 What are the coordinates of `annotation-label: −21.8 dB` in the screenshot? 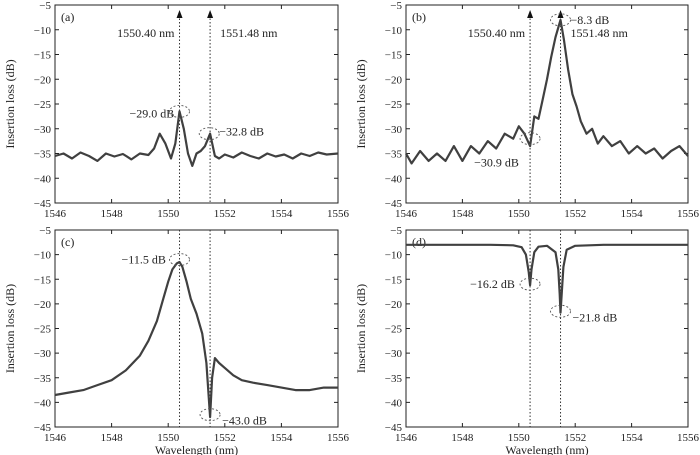 It's located at (595, 317).